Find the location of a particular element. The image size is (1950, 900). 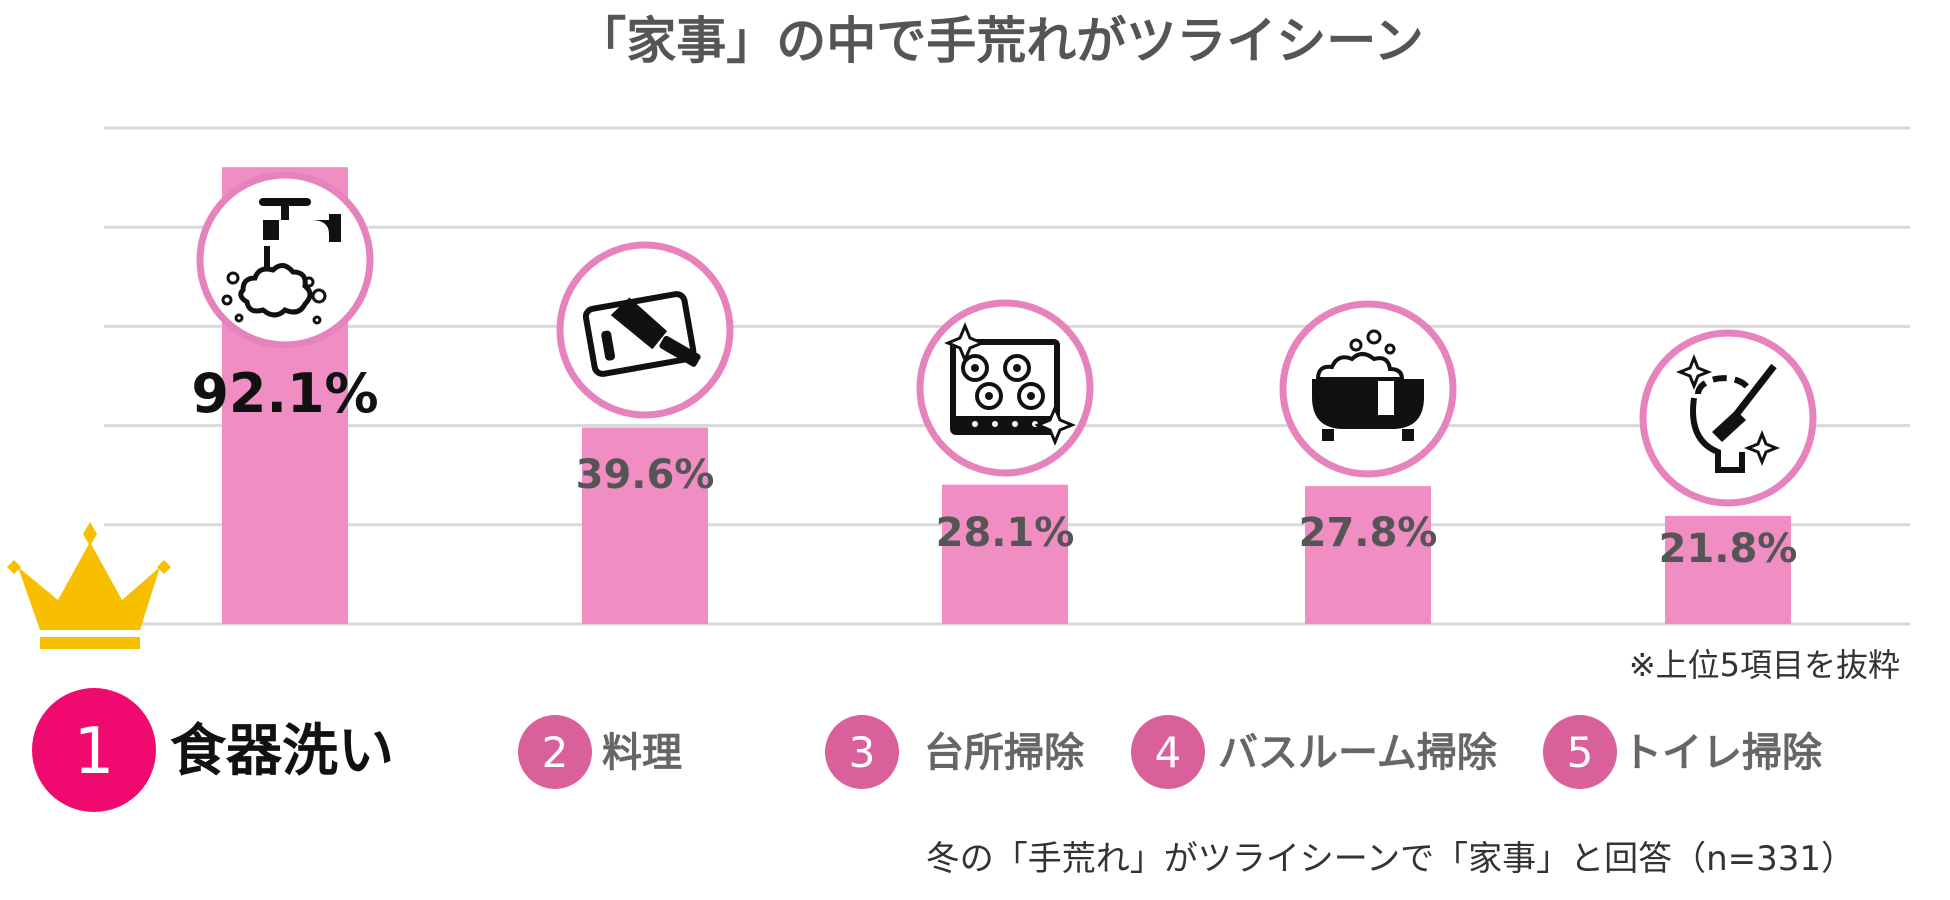

rank-number: 1 is located at coordinates (94, 752).